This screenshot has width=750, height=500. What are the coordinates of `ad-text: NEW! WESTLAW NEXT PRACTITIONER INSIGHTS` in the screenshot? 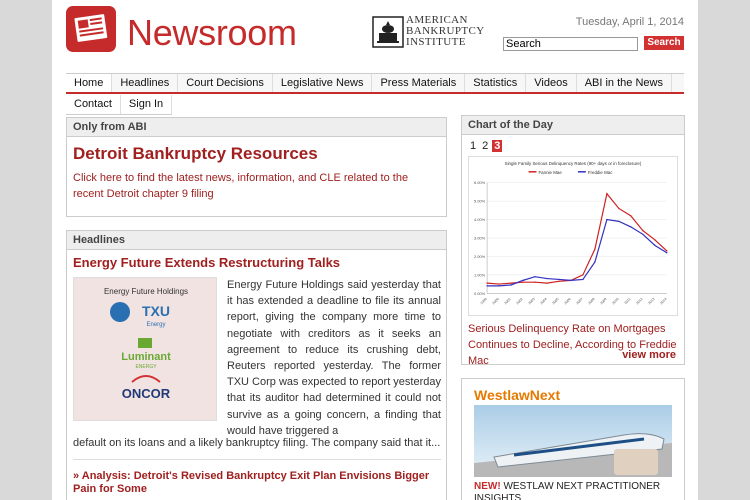 It's located at (574, 490).